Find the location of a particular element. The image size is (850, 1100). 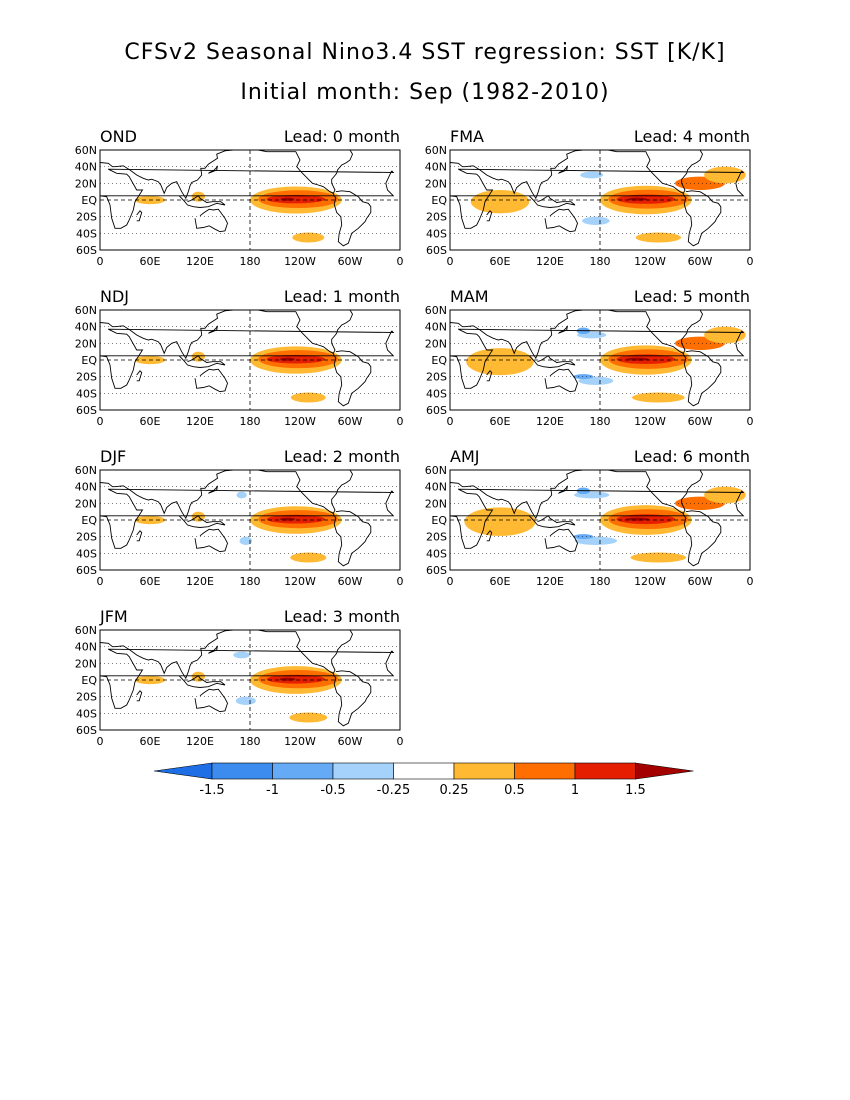

colorbar-label: -0.5 is located at coordinates (332, 790).